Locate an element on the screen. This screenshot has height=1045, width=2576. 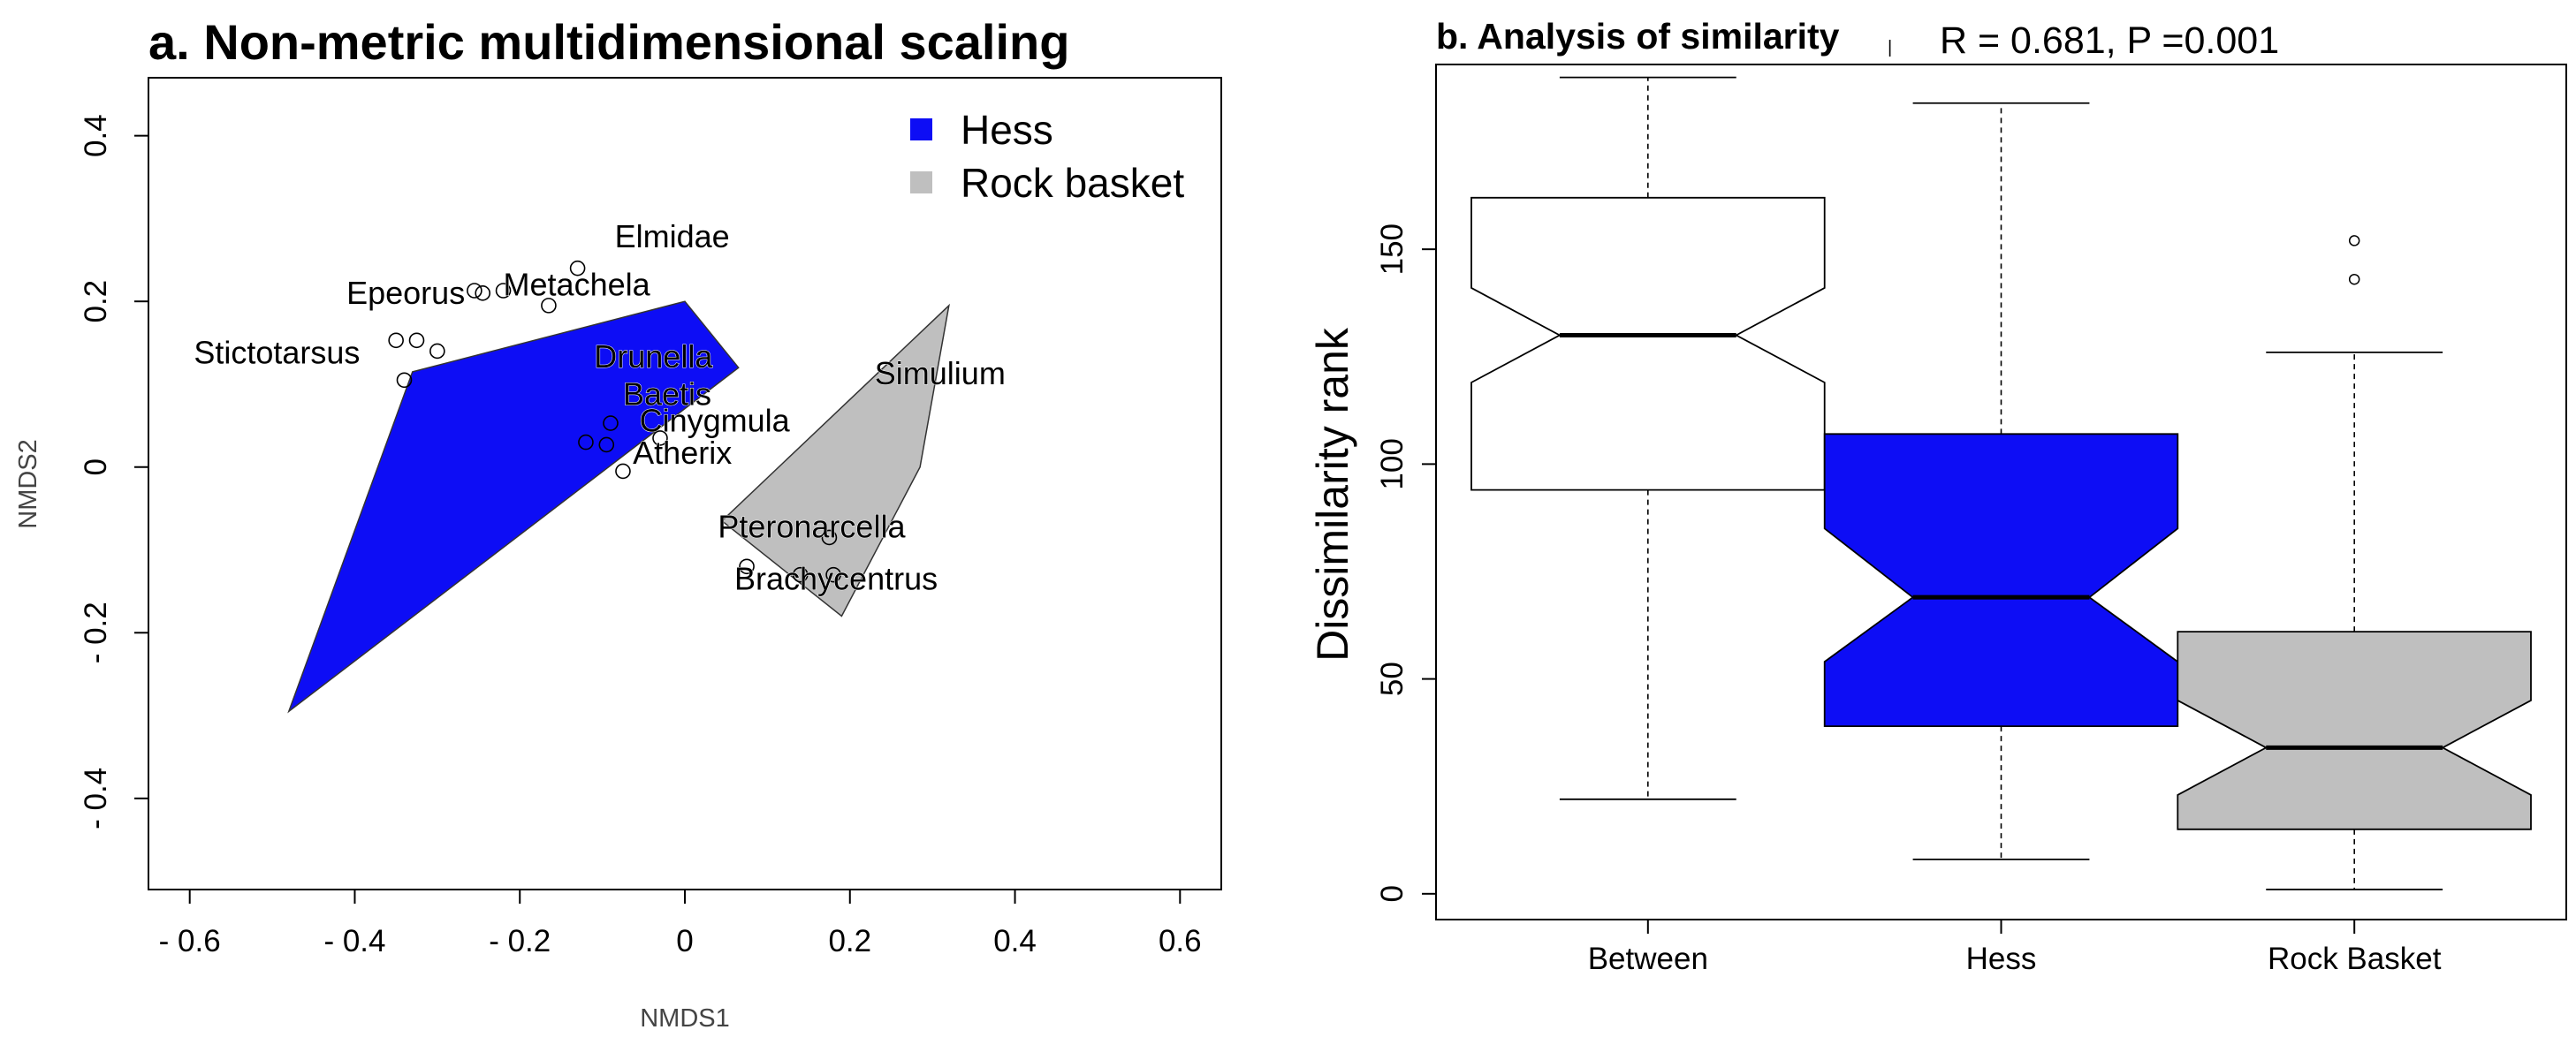
hull-rock-basket is located at coordinates (835, 460).